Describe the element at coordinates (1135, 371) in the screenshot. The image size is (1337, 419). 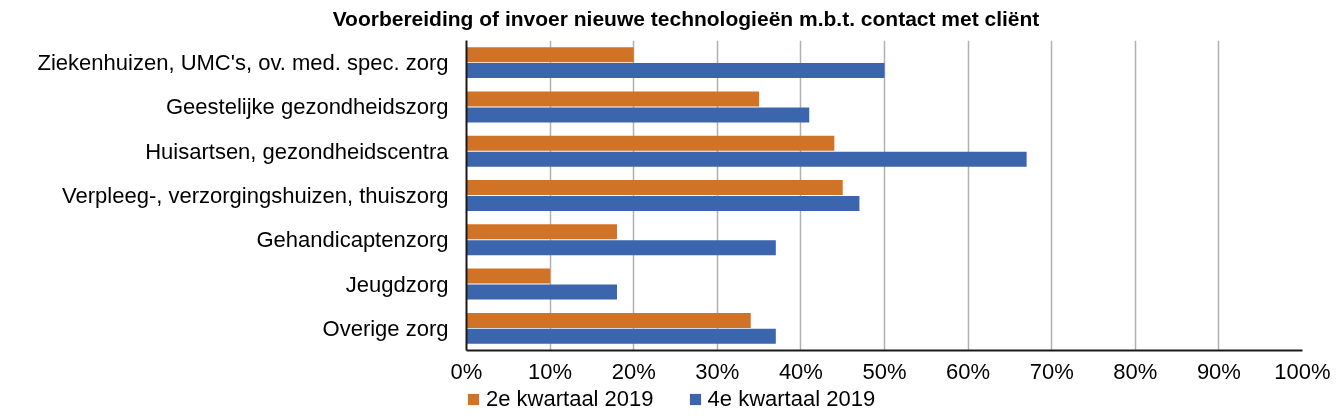
I see `x-tick-label: 80%` at that location.